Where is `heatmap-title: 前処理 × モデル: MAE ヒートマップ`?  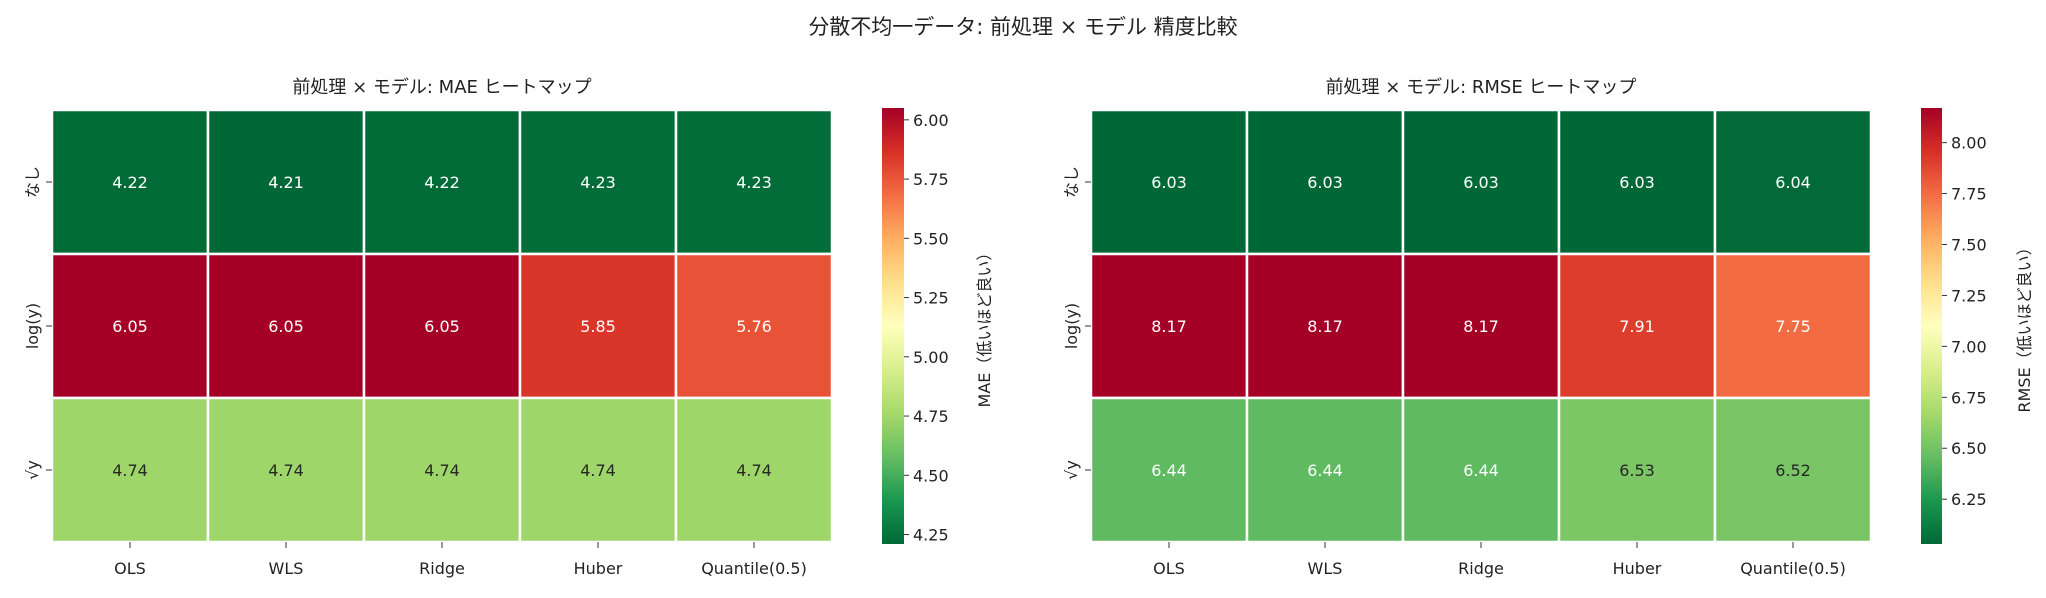
heatmap-title: 前処理 × モデル: MAE ヒートマップ is located at coordinates (441, 87).